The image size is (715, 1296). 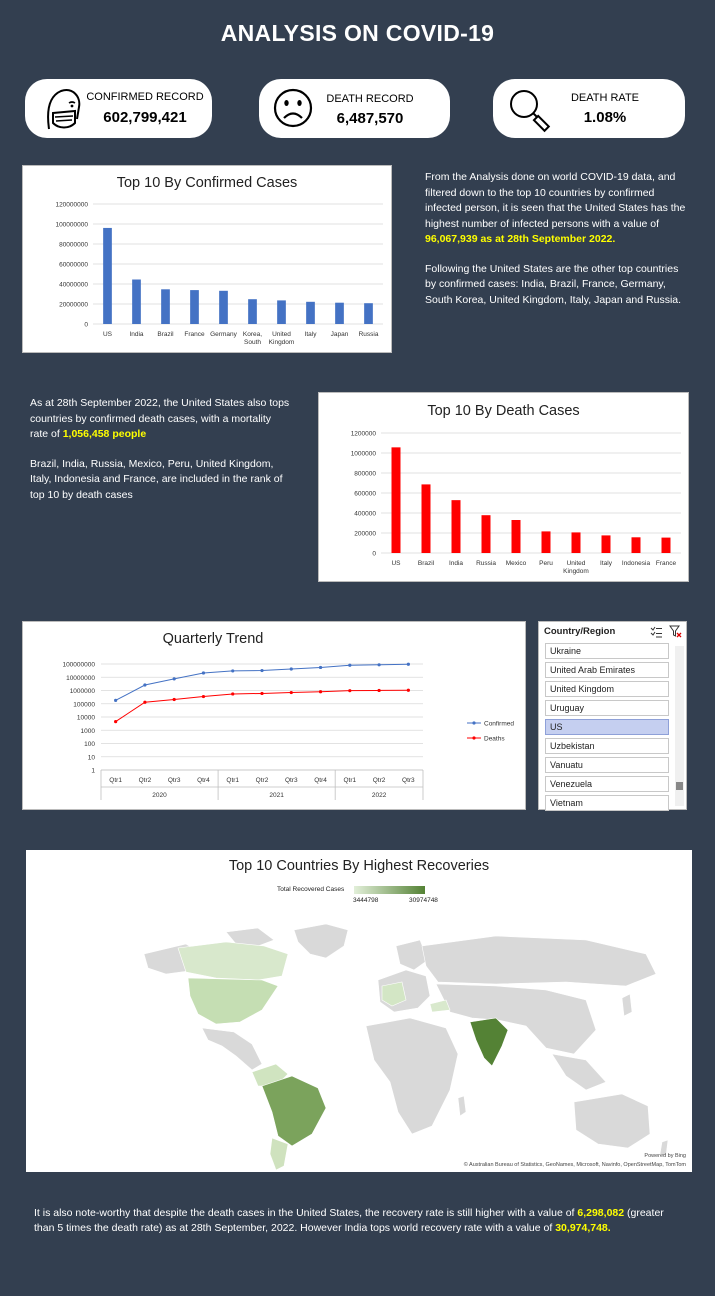 I want to click on kpi-confirmed-label: CONFIRMED RECORD, so click(x=145, y=97).